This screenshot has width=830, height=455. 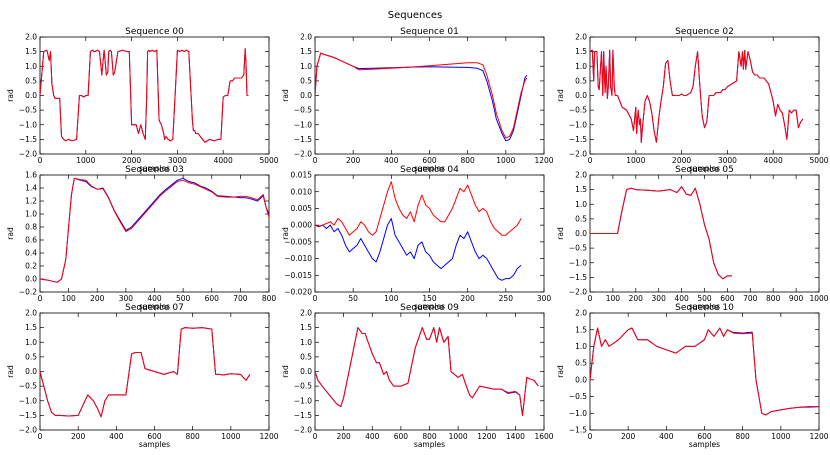 What do you see at coordinates (31, 240) in the screenshot?
I see `y-tick-label: 0.6` at bounding box center [31, 240].